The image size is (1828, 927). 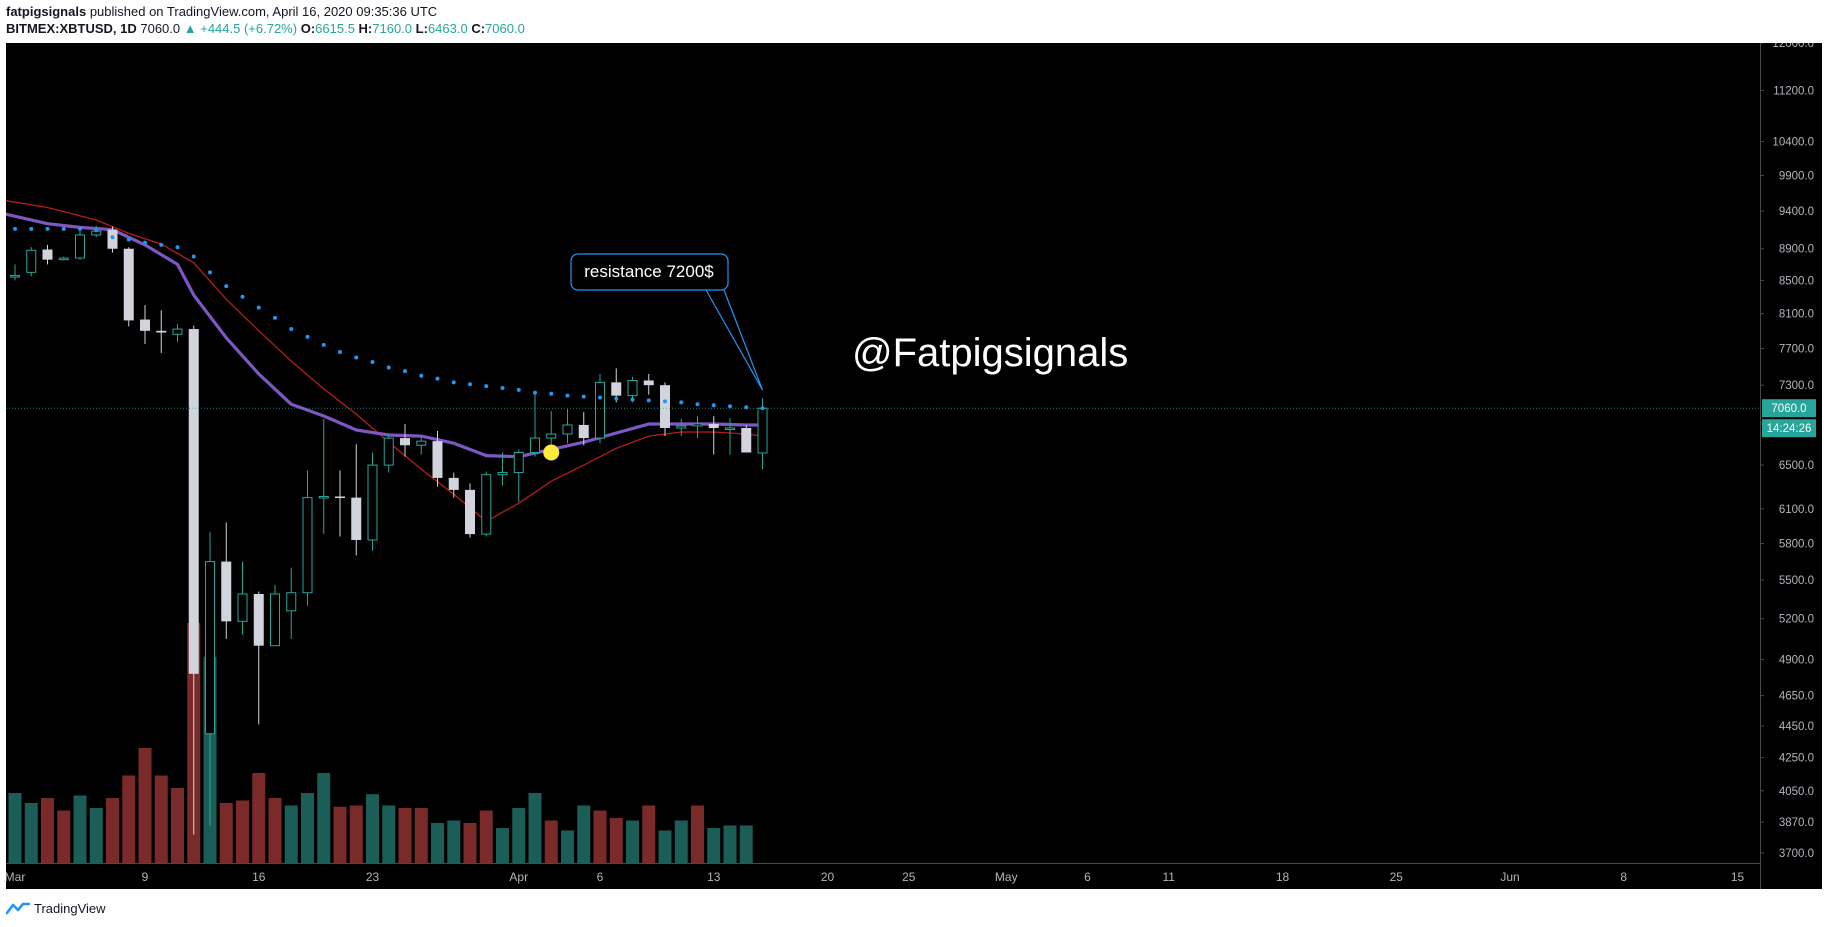 I want to click on time-tick-label: Mar, so click(x=15, y=877).